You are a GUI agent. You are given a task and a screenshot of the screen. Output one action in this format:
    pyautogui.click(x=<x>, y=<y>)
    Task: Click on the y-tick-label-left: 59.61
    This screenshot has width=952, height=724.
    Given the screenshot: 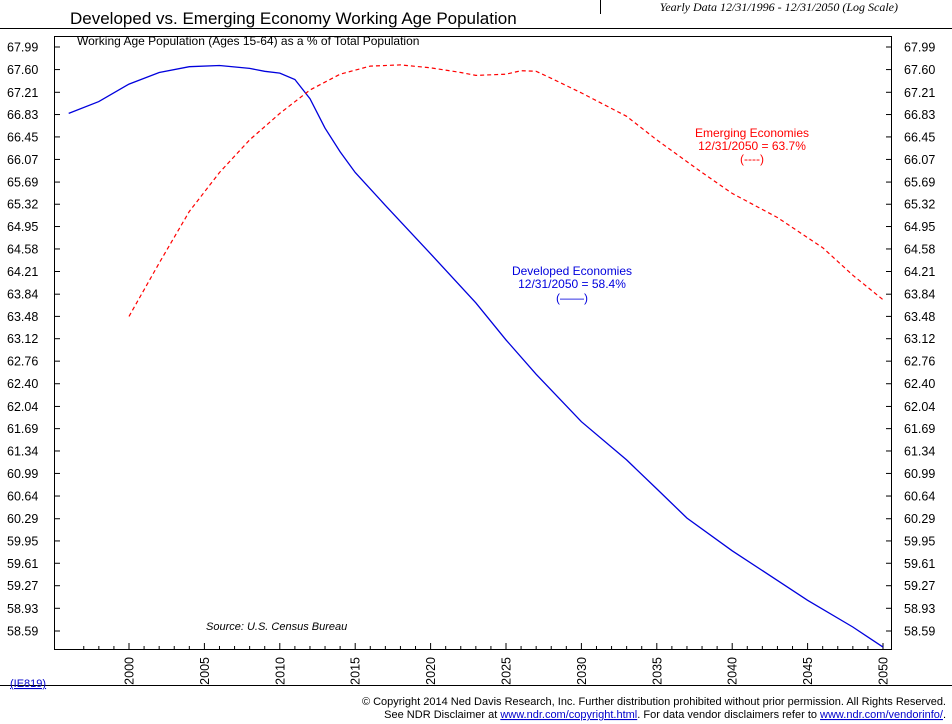 What is the action you would take?
    pyautogui.click(x=22, y=564)
    